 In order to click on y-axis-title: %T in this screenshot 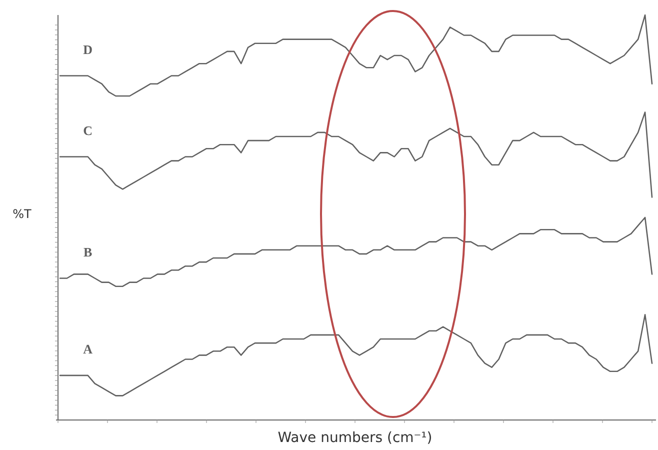, I will do `click(22, 214)`.